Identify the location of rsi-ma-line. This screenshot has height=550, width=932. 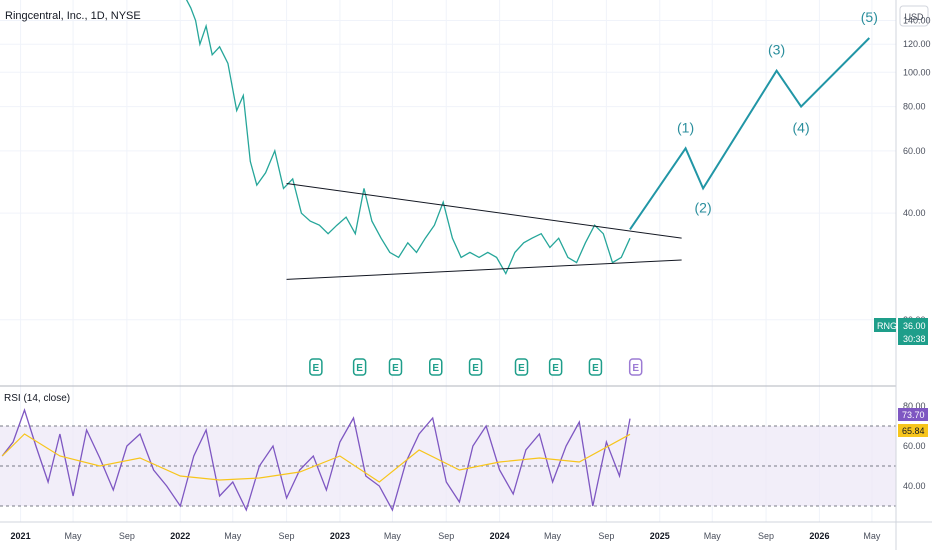
(316, 458).